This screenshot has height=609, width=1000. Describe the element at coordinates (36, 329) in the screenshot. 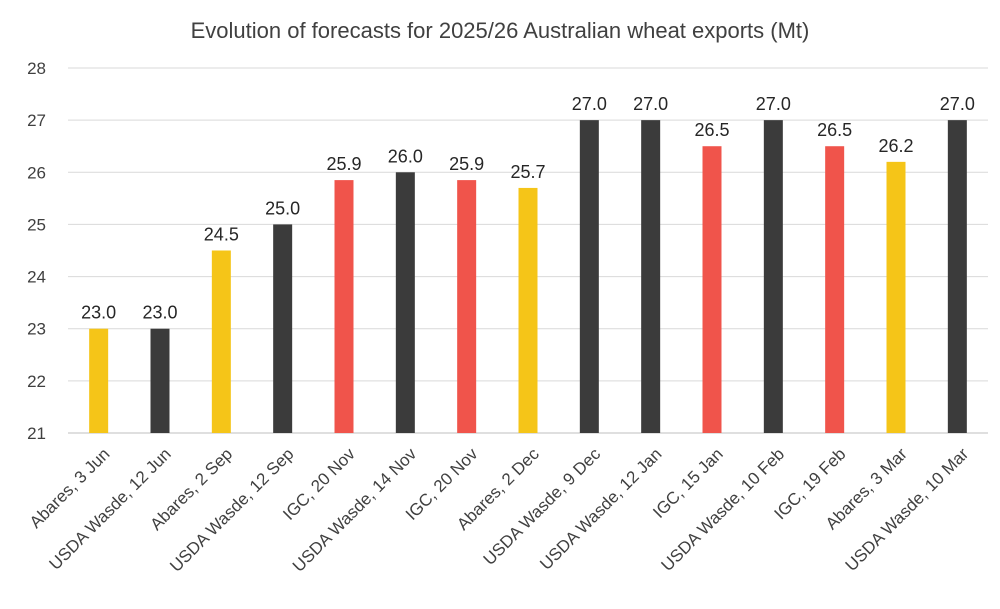

I see `y-tick-label: 23` at that location.